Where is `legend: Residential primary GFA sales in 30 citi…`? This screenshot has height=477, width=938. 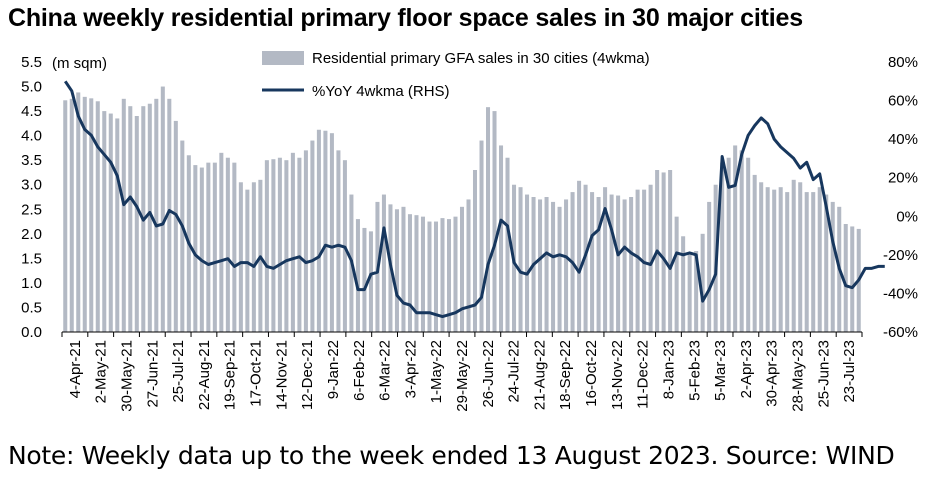
legend: Residential primary GFA sales in 30 citi… is located at coordinates (456, 75).